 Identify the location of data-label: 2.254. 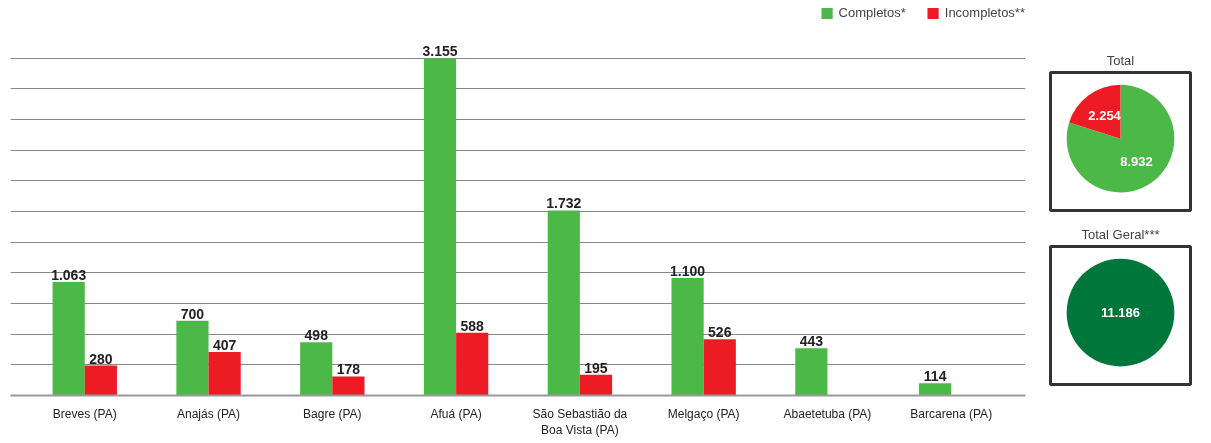
(1105, 115).